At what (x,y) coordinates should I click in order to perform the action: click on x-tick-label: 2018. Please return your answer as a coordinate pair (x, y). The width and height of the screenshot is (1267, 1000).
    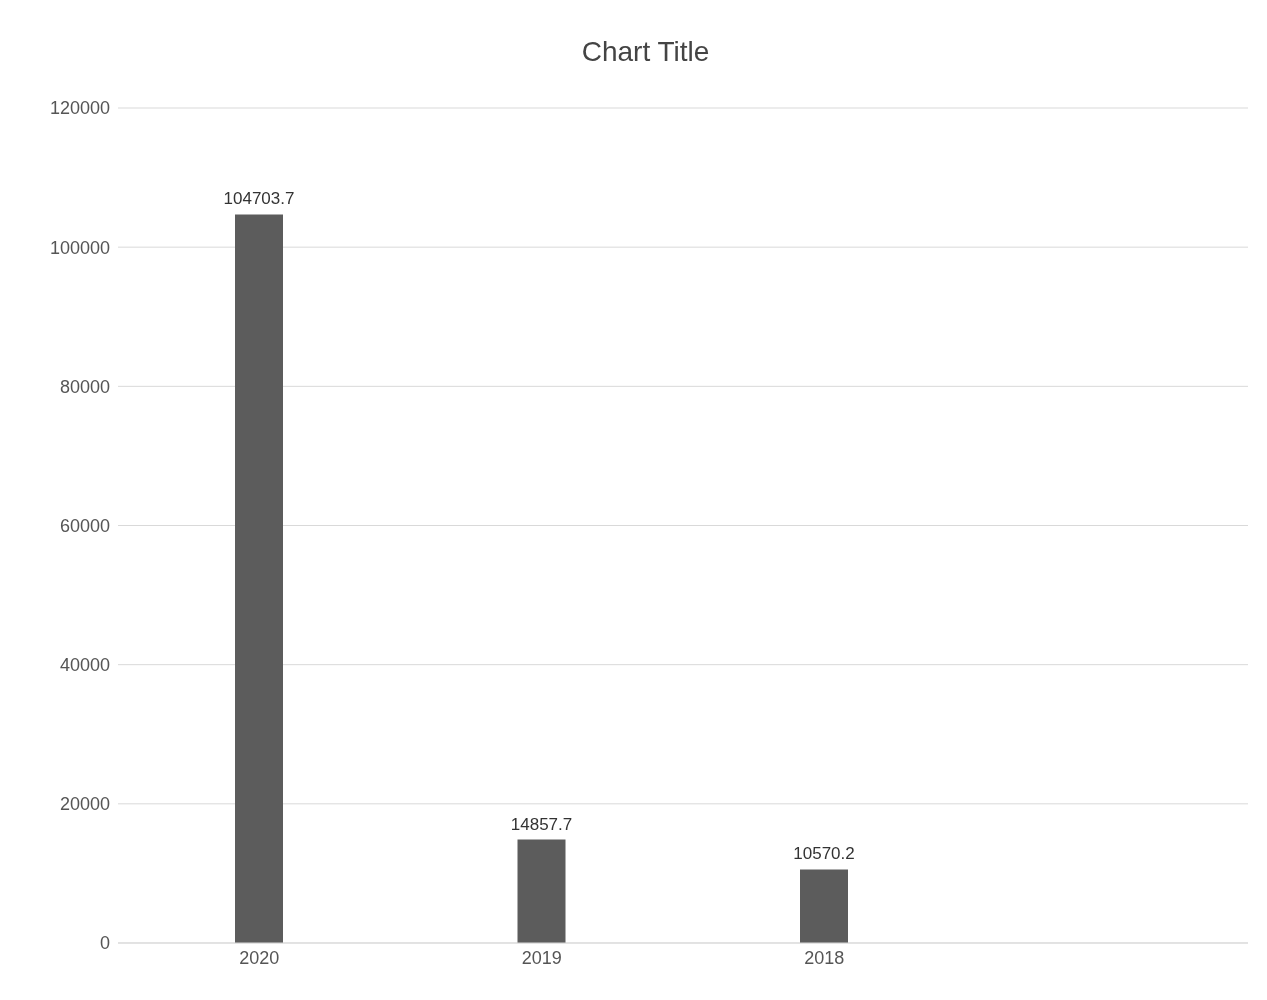
    Looking at the image, I should click on (824, 957).